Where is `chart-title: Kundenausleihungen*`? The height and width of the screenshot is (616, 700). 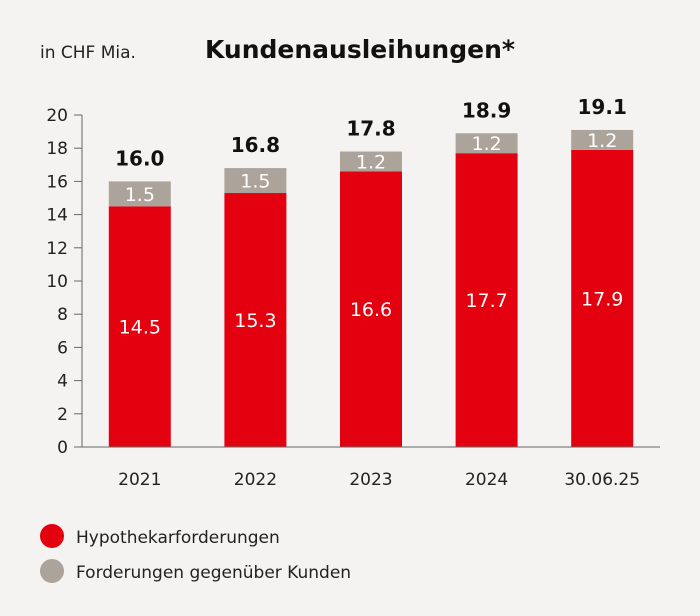 chart-title: Kundenausleihungen* is located at coordinates (360, 49).